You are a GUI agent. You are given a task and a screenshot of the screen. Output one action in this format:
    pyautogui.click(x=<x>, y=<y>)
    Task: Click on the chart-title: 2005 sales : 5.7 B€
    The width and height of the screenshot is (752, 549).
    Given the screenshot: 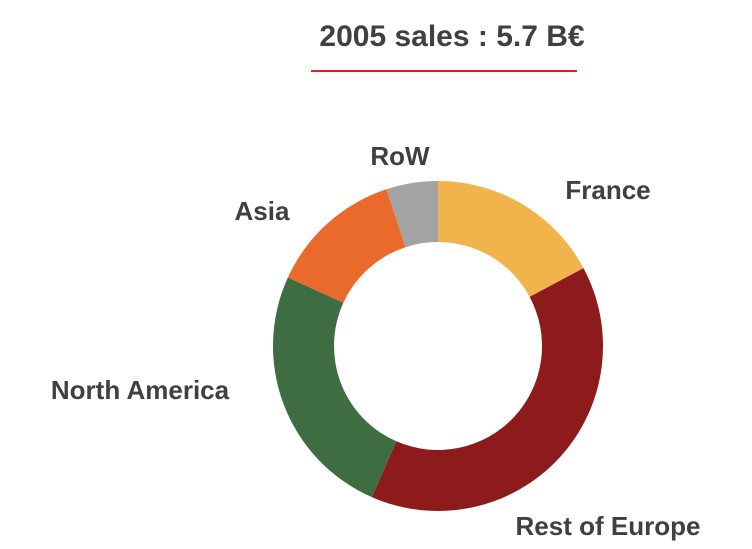 What is the action you would take?
    pyautogui.click(x=452, y=36)
    